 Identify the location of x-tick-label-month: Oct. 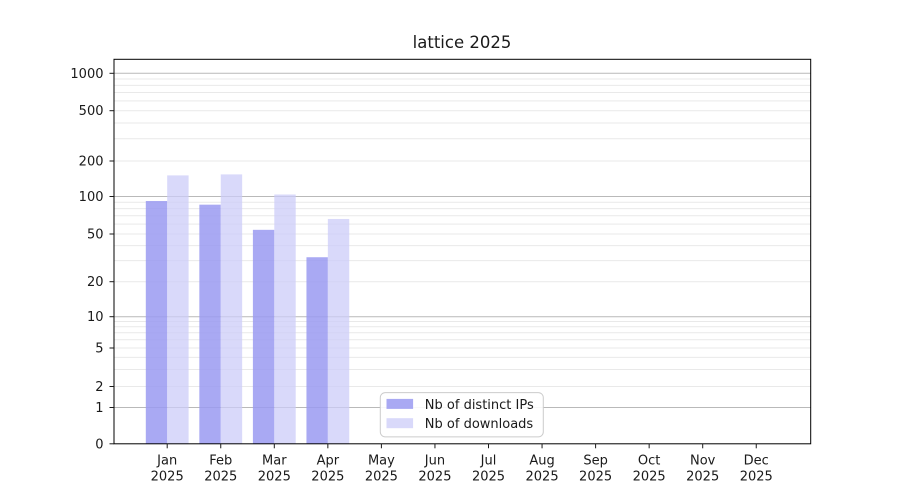
(649, 461).